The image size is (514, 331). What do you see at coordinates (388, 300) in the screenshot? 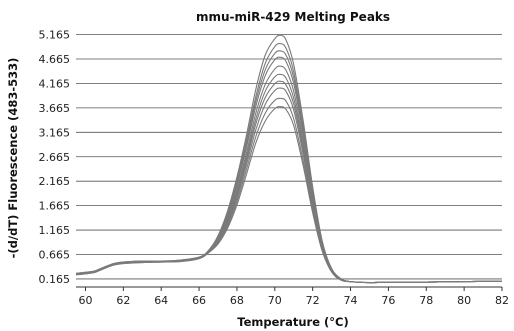
I see `x-tick-label: 76` at bounding box center [388, 300].